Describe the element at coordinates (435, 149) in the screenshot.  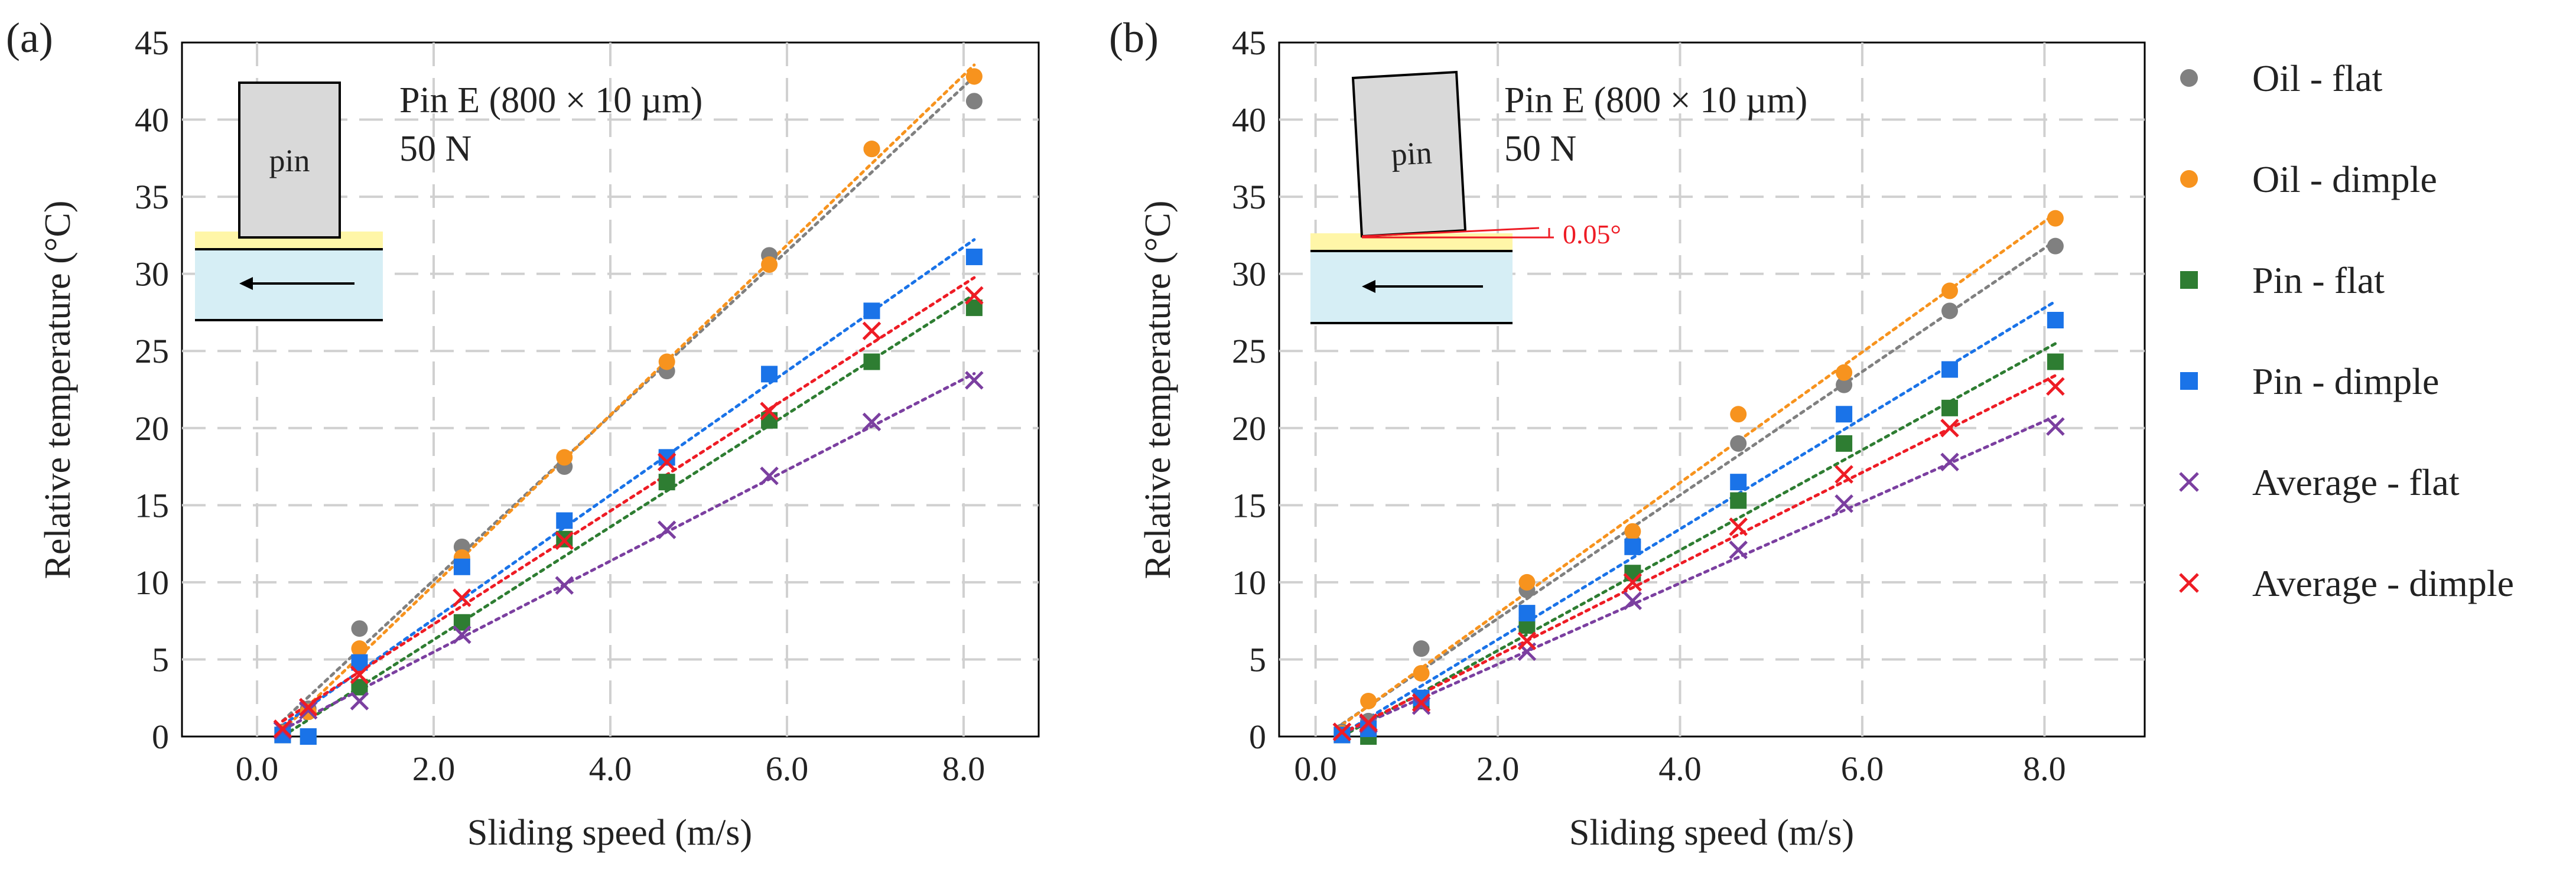
I see `inset-load-a: 50 N` at that location.